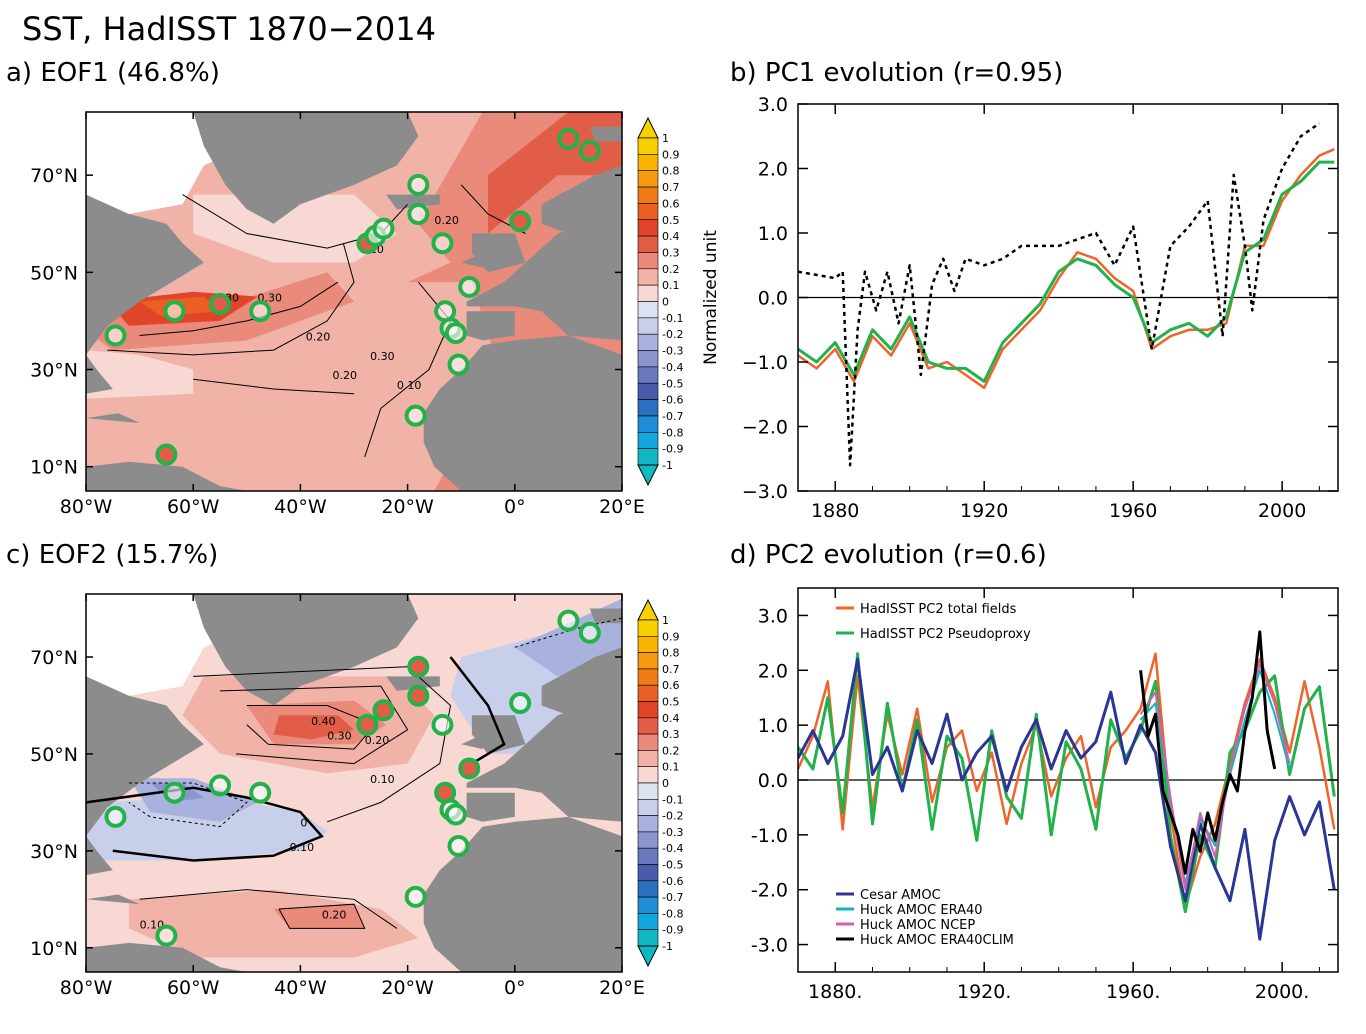 This screenshot has height=1034, width=1366. I want to click on field-0.1-caribbean, so click(140, 374).